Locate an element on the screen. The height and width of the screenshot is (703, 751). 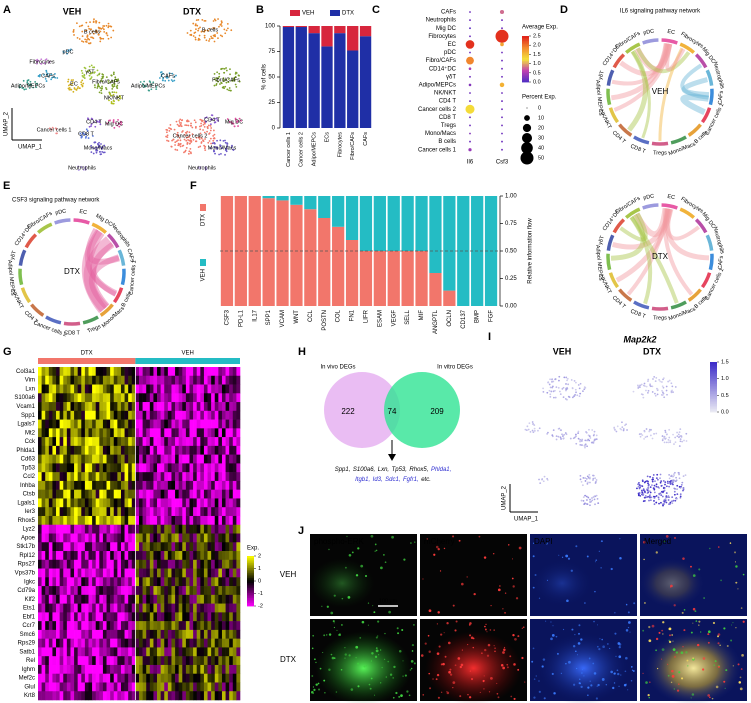
signal-glow is located at coordinates (363, 667).